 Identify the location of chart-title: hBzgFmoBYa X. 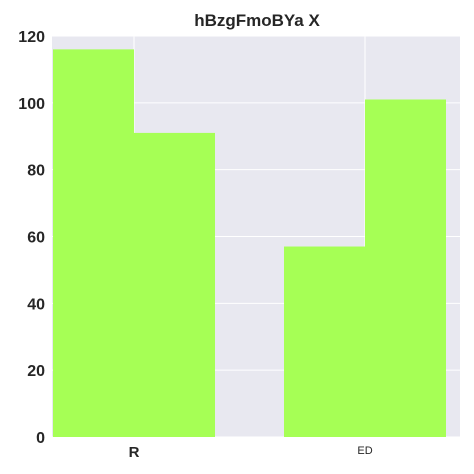
(257, 20).